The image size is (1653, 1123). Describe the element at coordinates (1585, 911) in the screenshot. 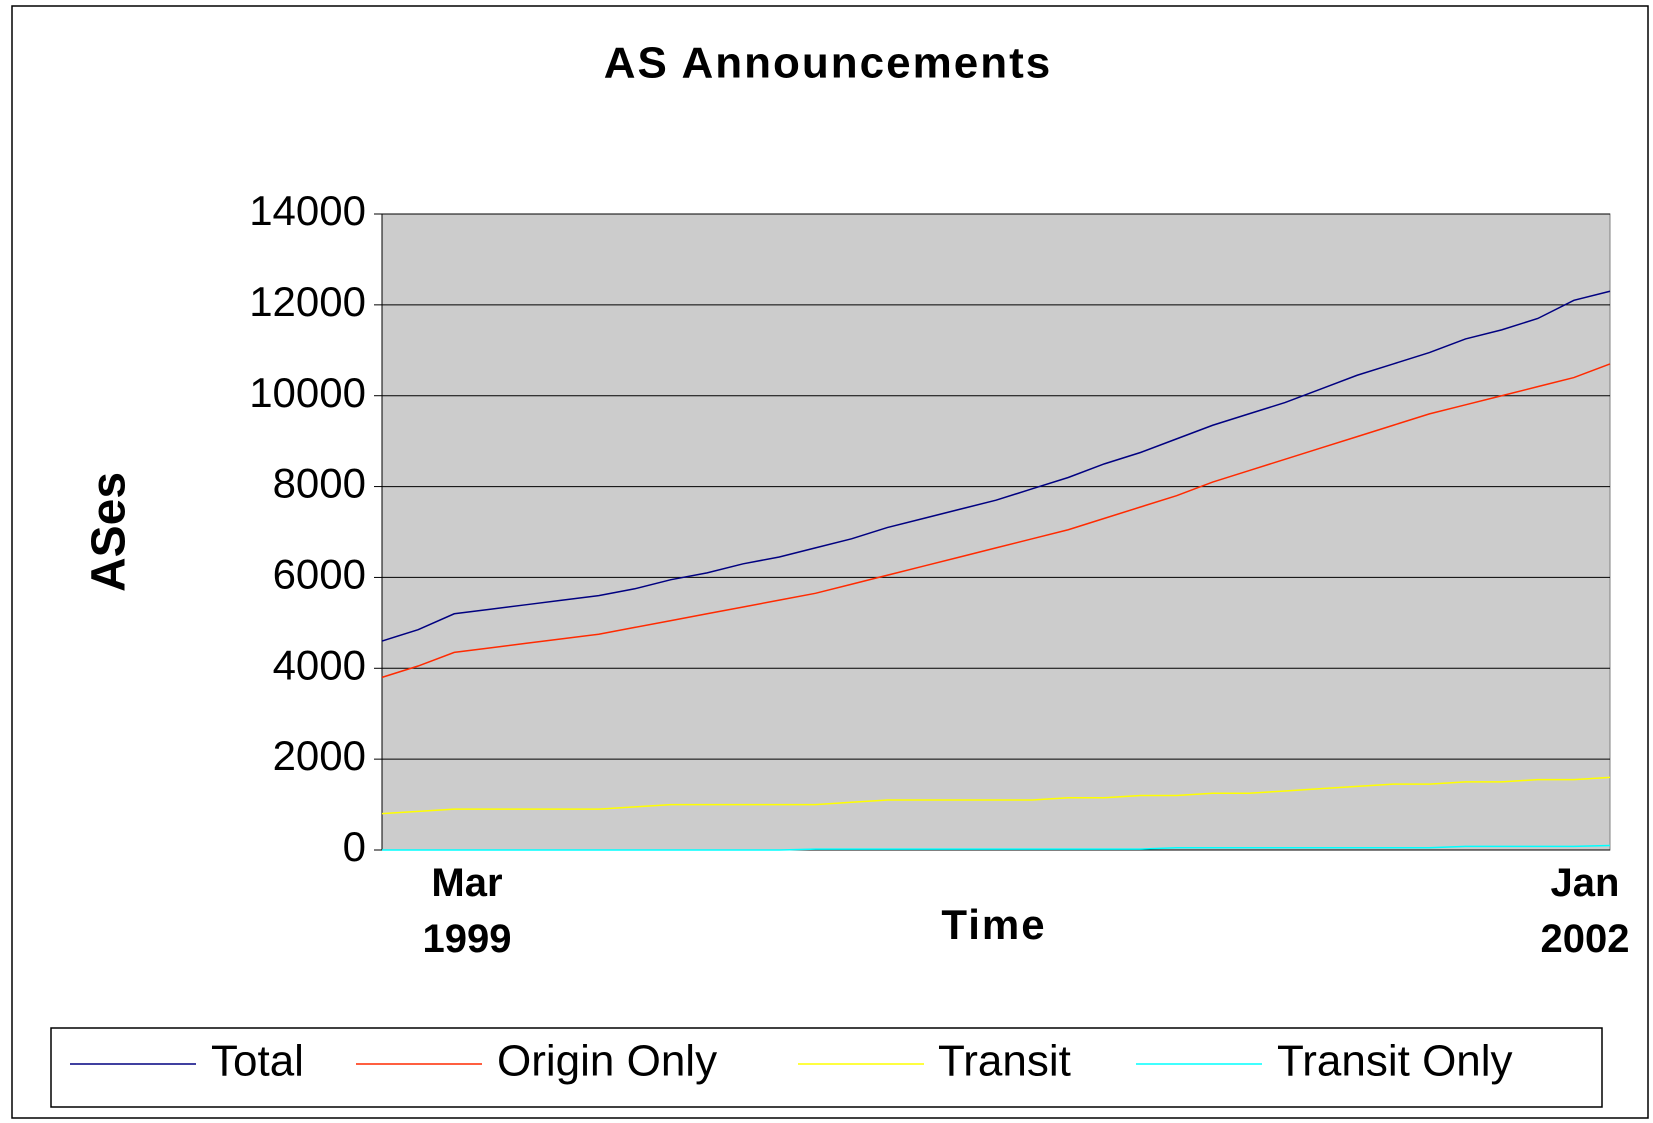

I see `x-tick-label: Jan 2002` at that location.